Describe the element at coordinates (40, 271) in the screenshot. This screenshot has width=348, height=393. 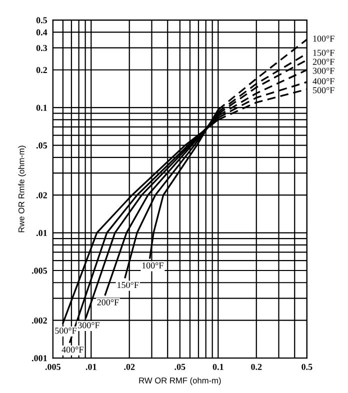
I see `y-tick-label: .005` at that location.